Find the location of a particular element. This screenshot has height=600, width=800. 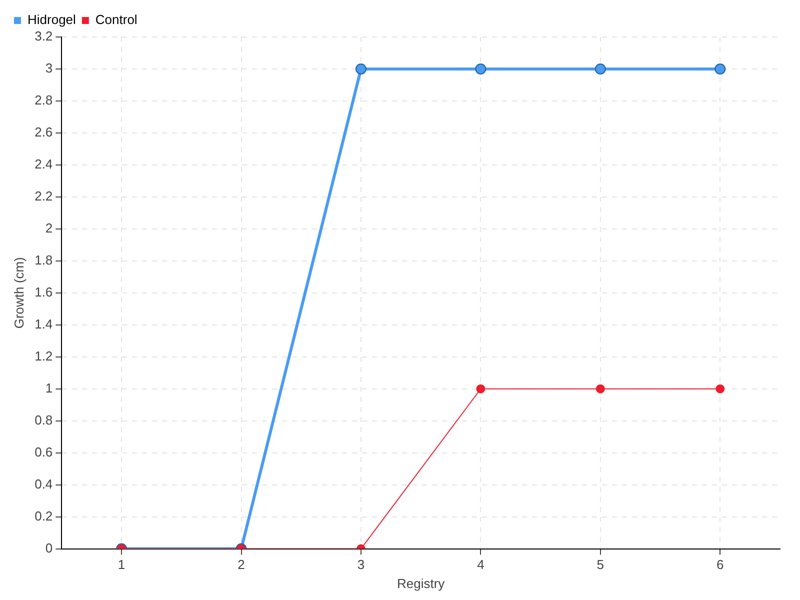

x-axis-title: Registry is located at coordinates (421, 583).